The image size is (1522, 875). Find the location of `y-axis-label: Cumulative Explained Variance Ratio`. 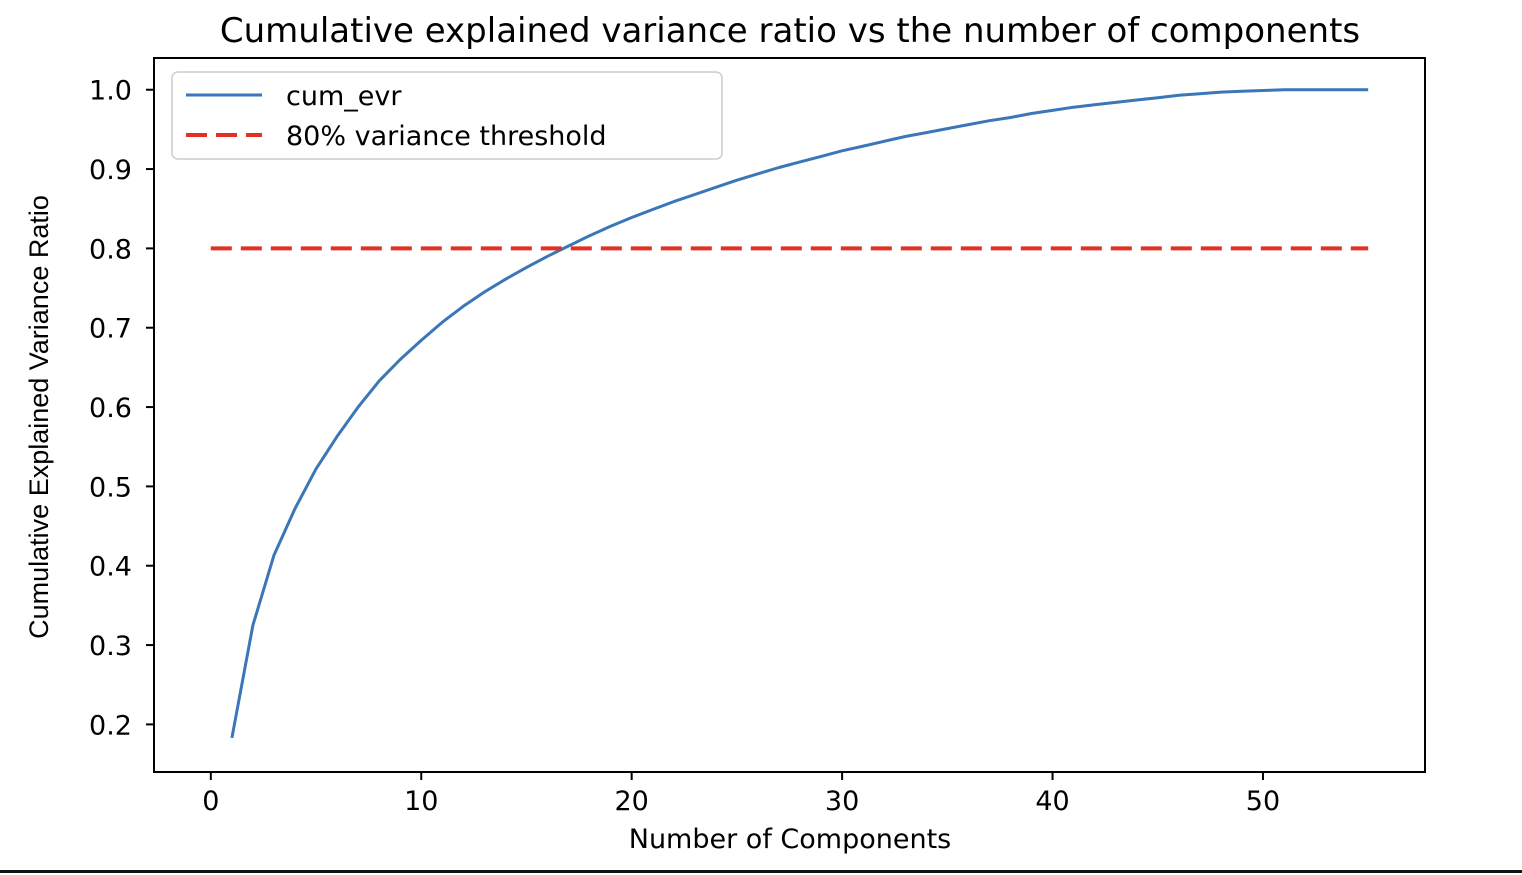

y-axis-label: Cumulative Explained Variance Ratio is located at coordinates (39, 417).